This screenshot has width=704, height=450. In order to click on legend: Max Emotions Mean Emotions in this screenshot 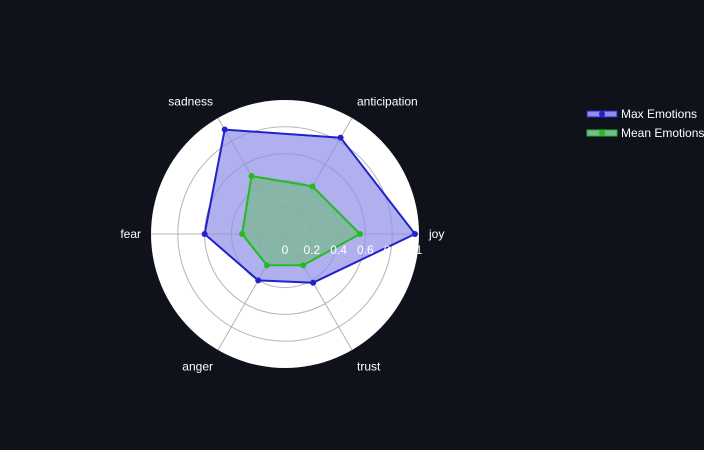, I will do `click(645, 123)`.